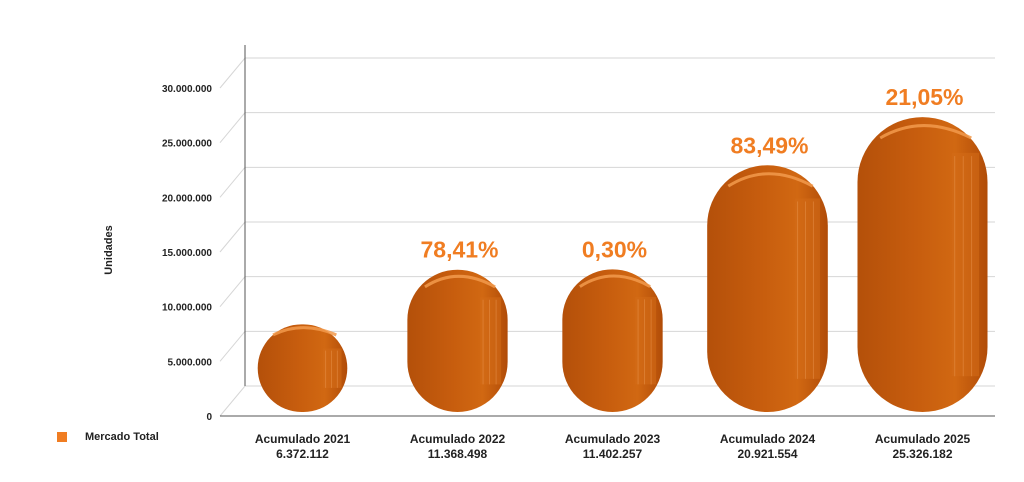  Describe the element at coordinates (459, 250) in the screenshot. I see `growth-label: 78,41%` at that location.